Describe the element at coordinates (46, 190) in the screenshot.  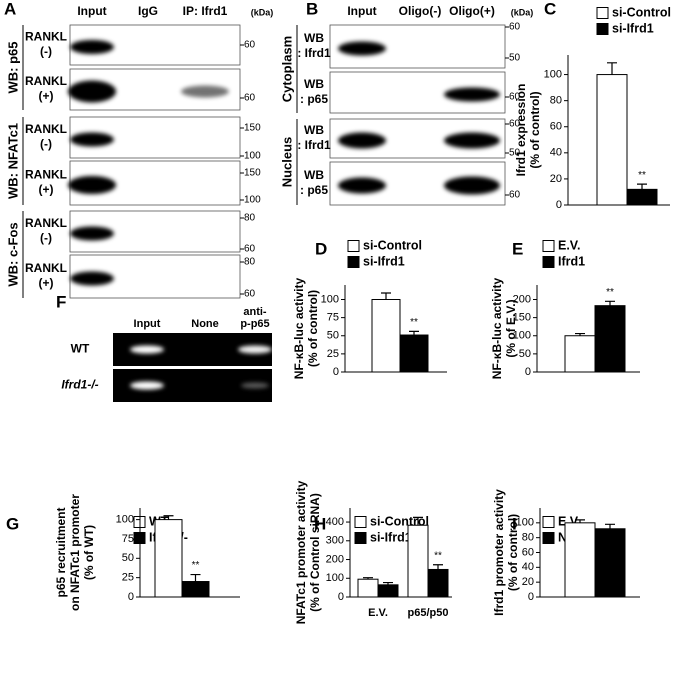
I see `row-label: (+)` at that location.